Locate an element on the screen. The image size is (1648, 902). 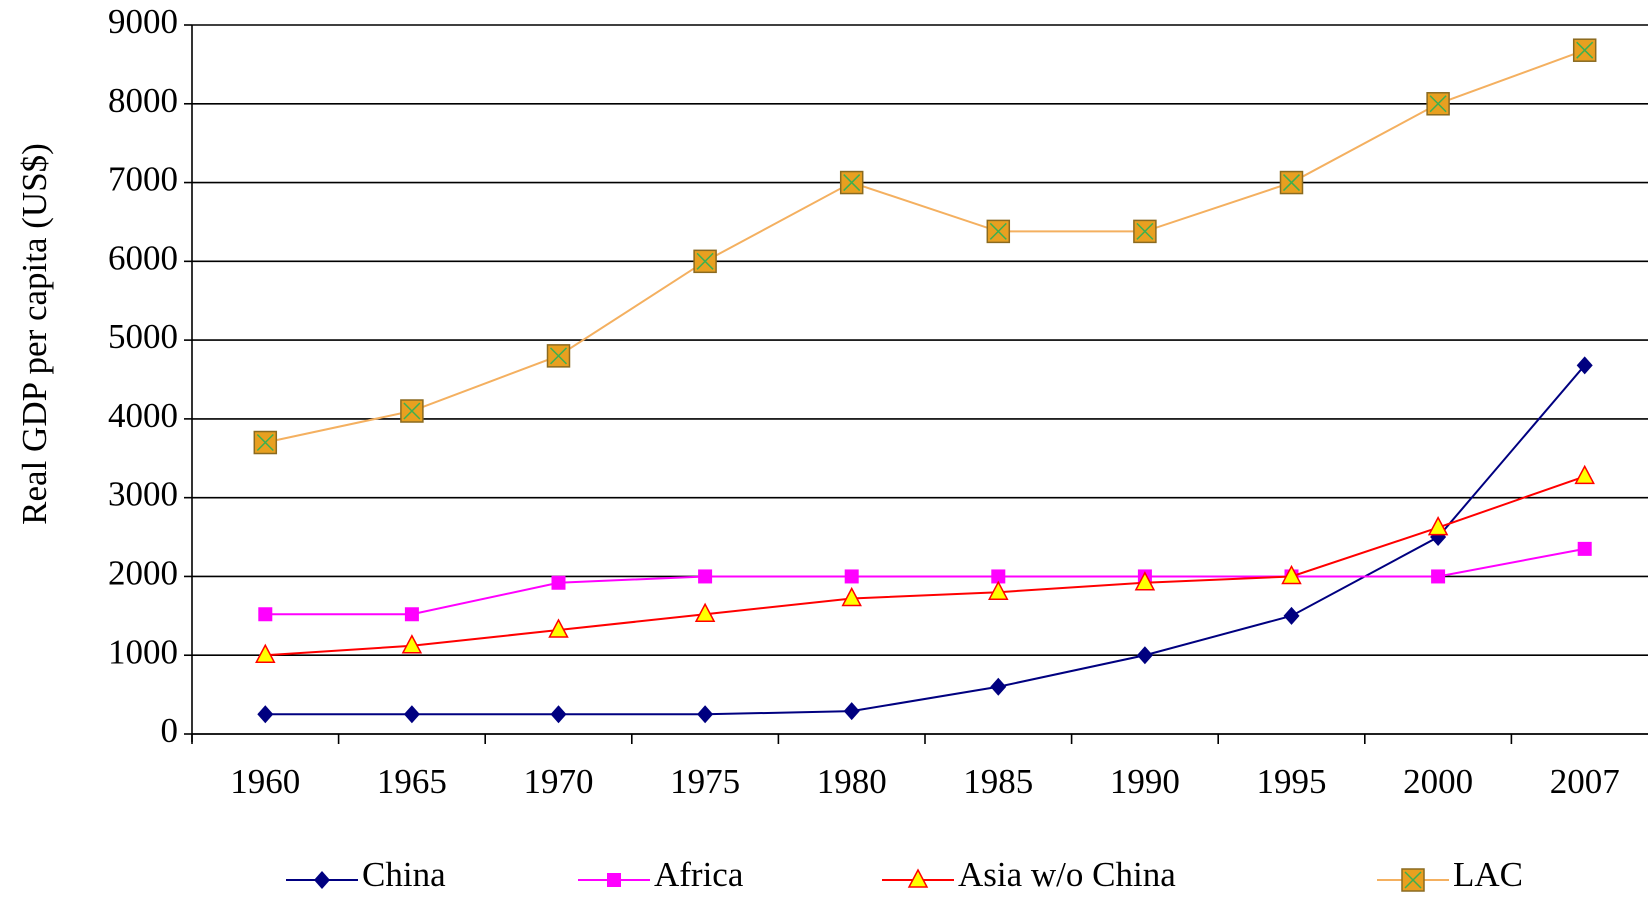
legend-marker-cross is located at coordinates (1413, 880).